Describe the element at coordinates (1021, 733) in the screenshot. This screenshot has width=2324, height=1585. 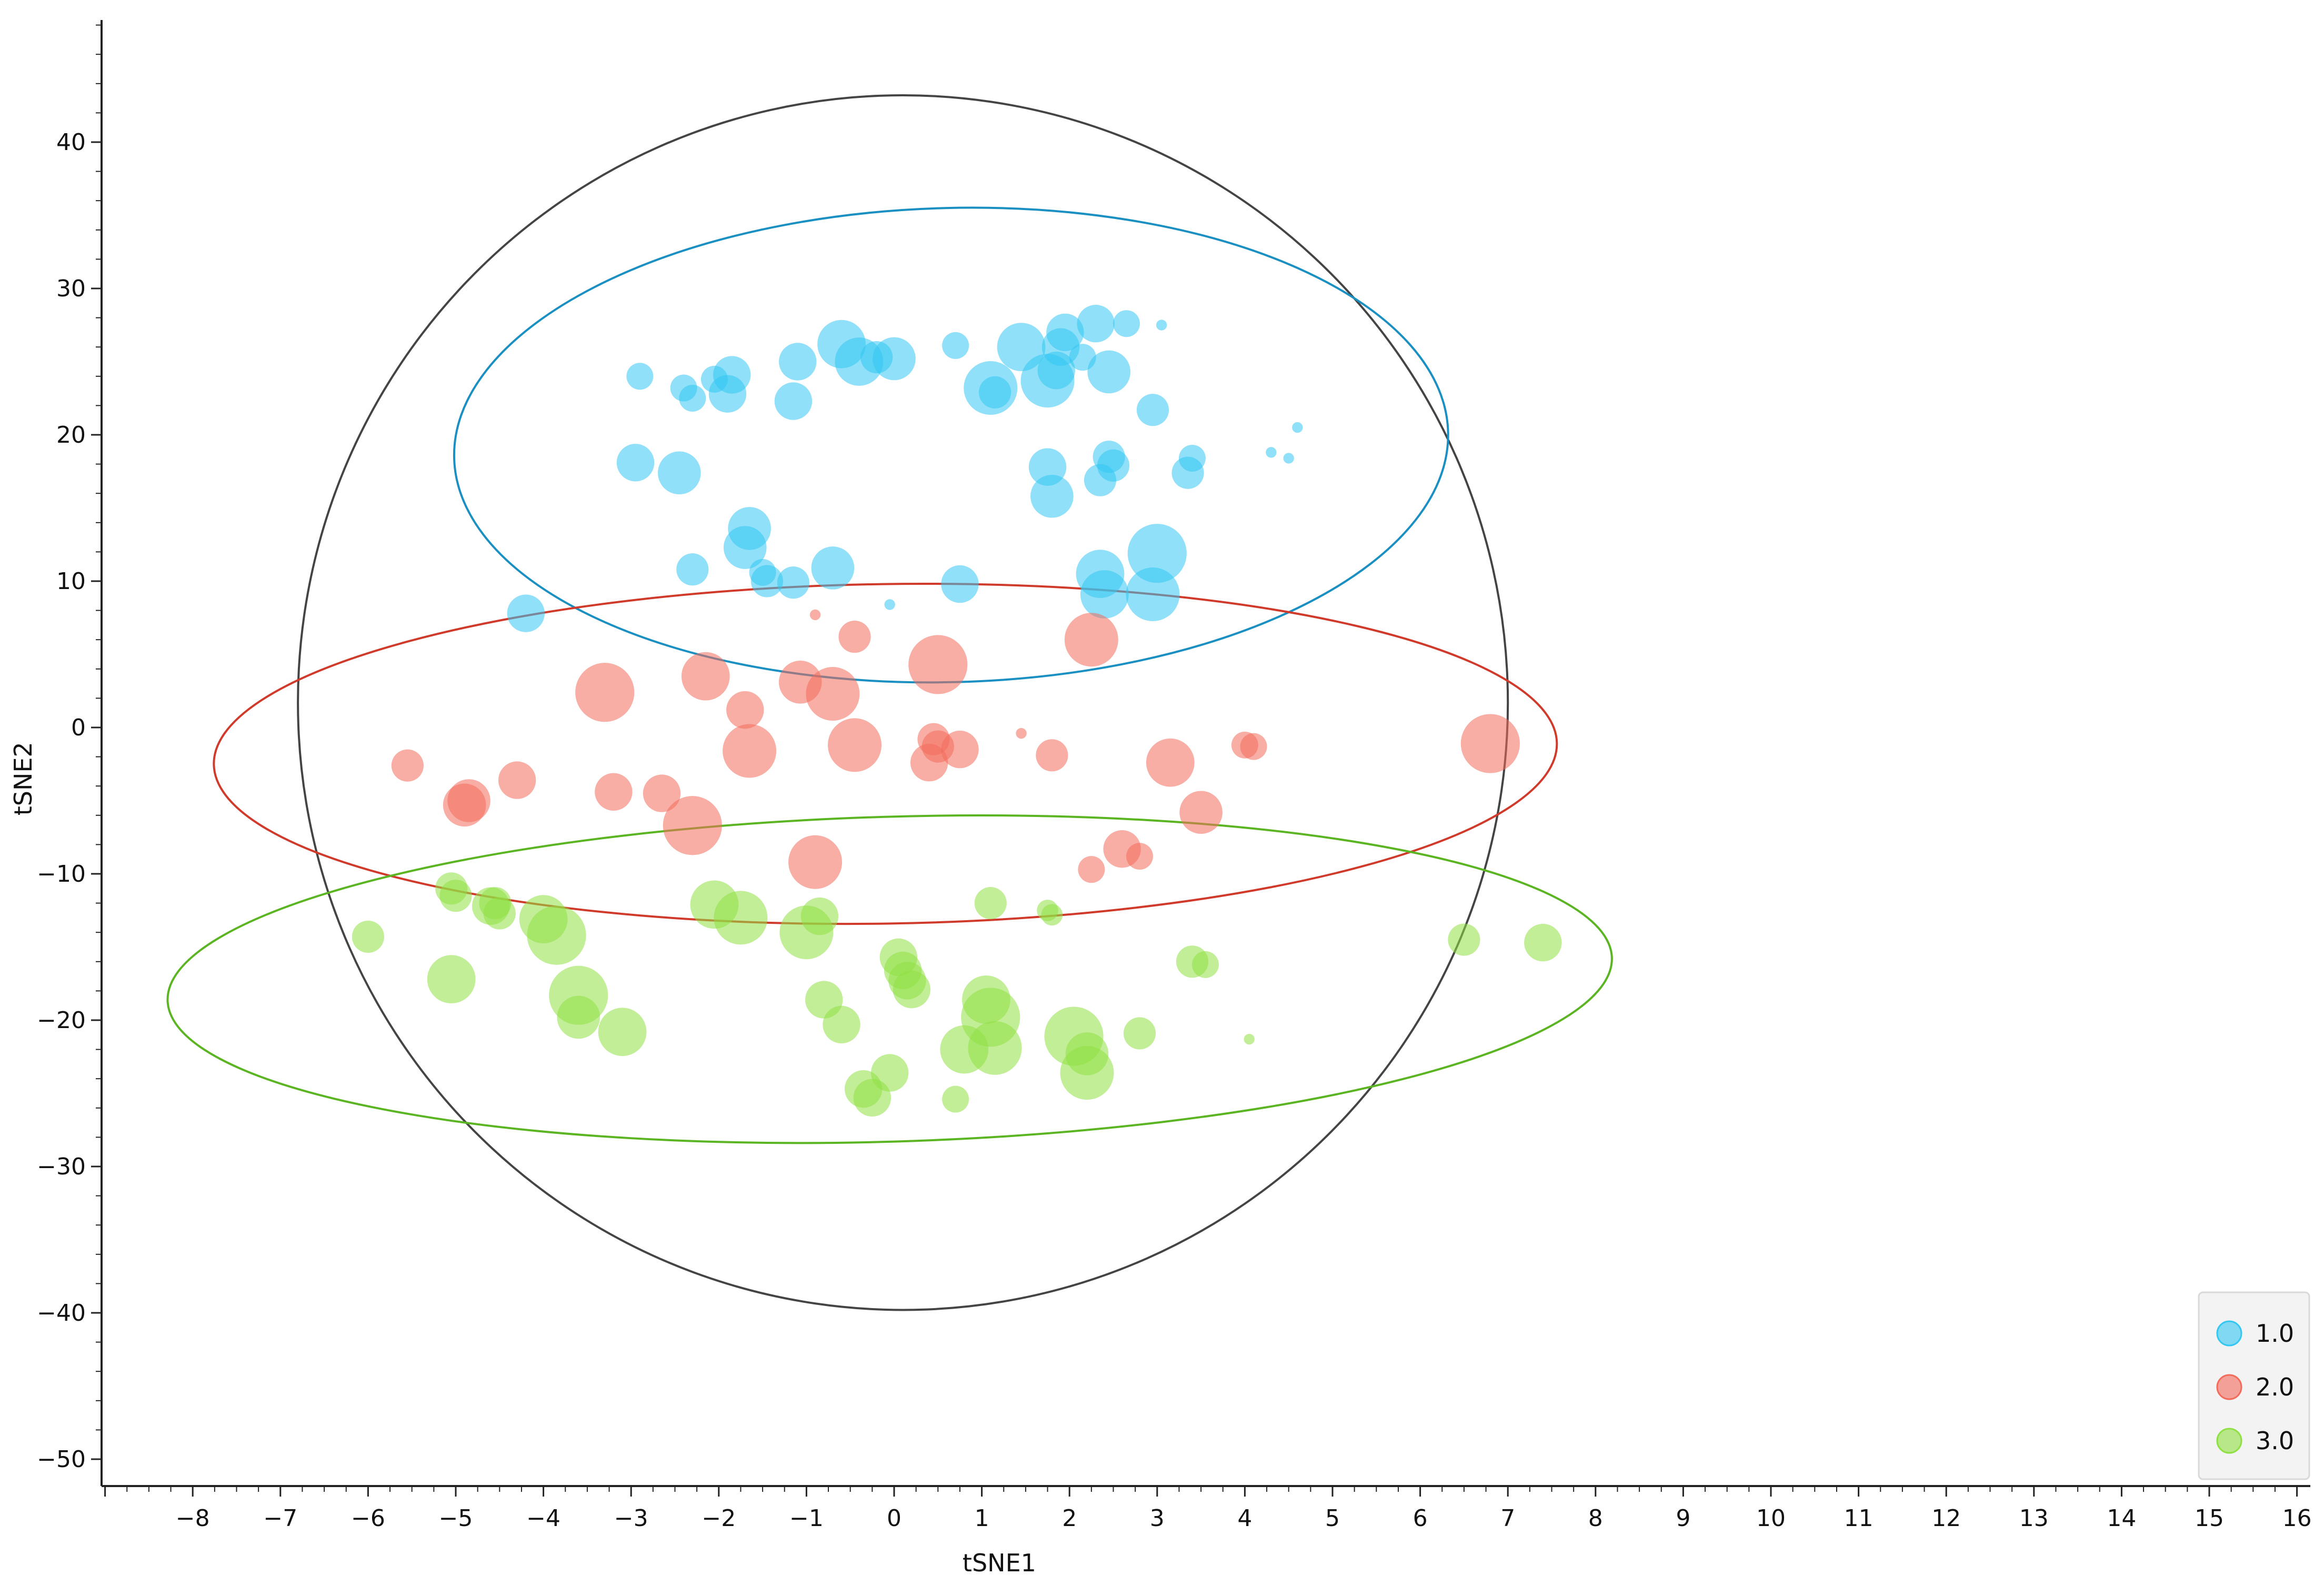
I see `point-series-2.0-9` at that location.